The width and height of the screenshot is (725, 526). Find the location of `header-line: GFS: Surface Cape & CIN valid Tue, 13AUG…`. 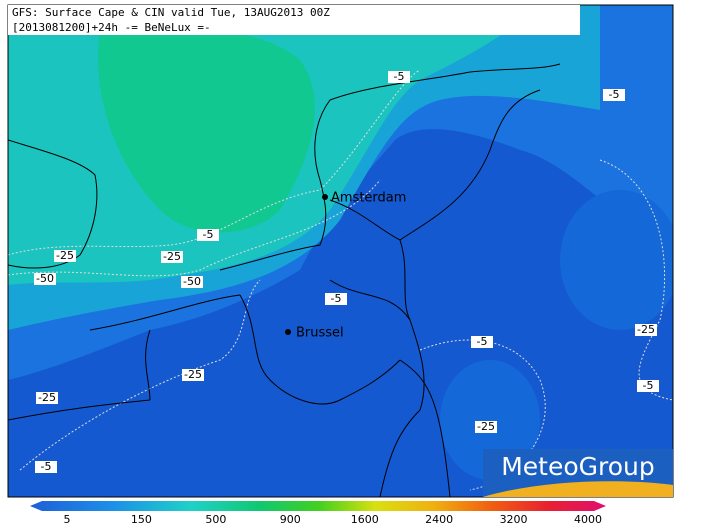

header-line: GFS: Surface Cape & CIN valid Tue, 13AUG… is located at coordinates (171, 12).